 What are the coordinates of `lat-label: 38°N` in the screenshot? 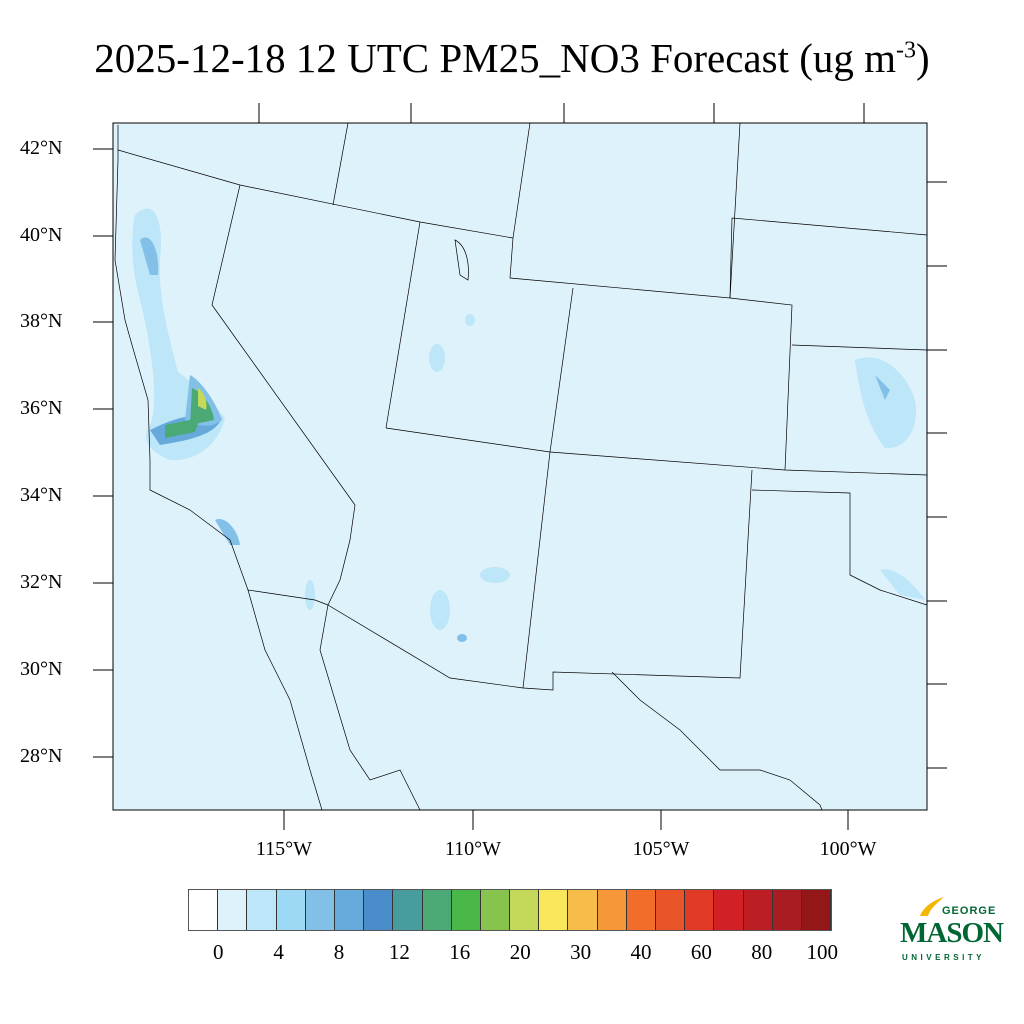 It's located at (41, 321).